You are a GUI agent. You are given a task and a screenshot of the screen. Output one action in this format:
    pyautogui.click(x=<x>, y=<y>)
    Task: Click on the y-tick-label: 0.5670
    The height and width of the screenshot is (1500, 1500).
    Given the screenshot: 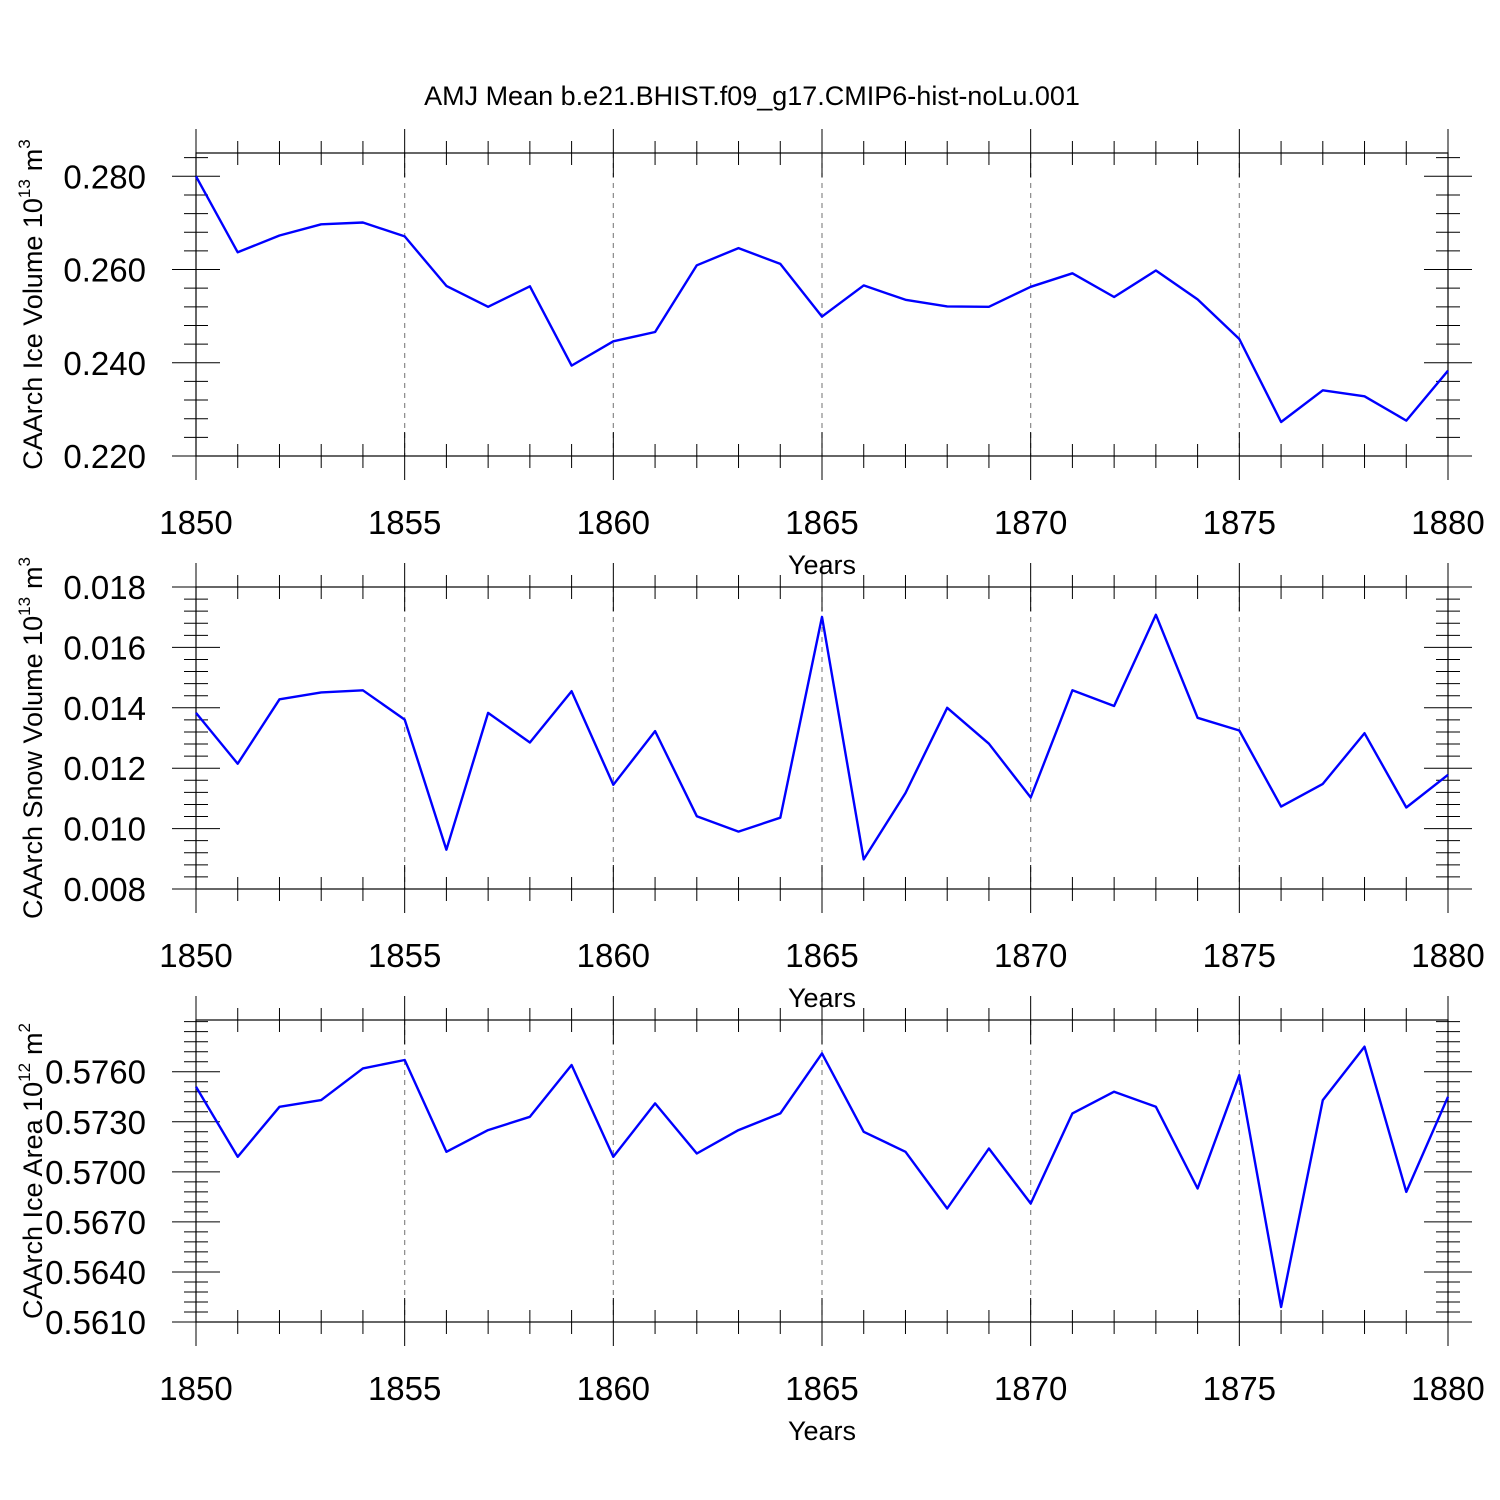 What is the action you would take?
    pyautogui.click(x=95, y=1222)
    